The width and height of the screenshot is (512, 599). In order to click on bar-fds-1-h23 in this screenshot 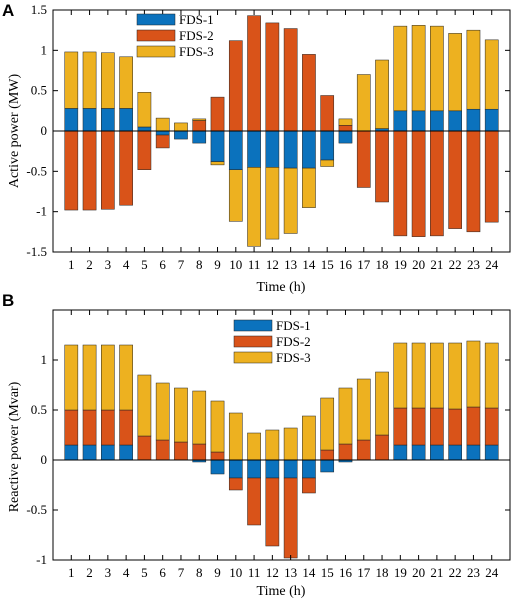, I will do `click(473, 120)`.